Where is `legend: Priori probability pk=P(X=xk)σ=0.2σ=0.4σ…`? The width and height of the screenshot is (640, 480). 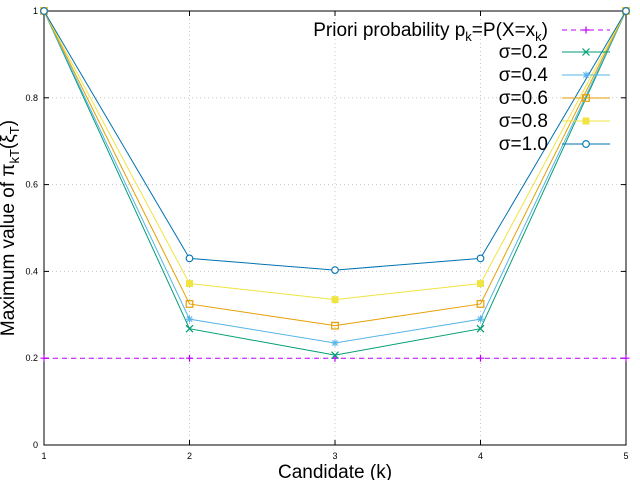 legend: Priori probability pk=P(X=xk)σ=0.2σ=0.4σ… is located at coordinates (461, 87).